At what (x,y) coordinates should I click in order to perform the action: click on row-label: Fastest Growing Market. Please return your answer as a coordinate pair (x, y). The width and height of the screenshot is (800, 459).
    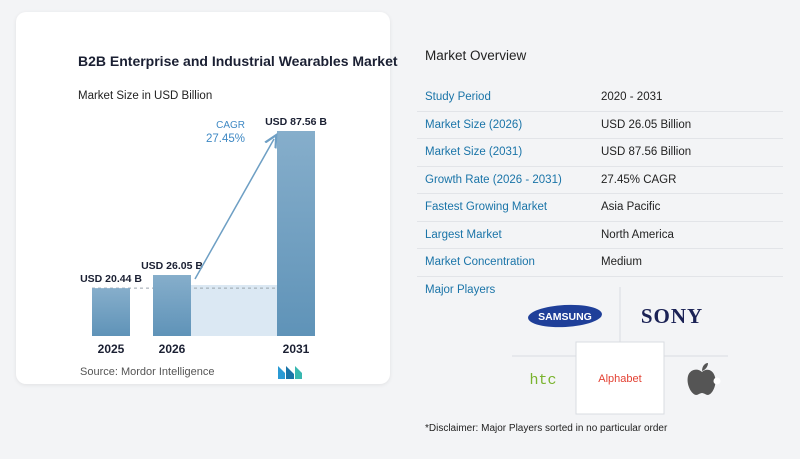
    Looking at the image, I should click on (486, 207).